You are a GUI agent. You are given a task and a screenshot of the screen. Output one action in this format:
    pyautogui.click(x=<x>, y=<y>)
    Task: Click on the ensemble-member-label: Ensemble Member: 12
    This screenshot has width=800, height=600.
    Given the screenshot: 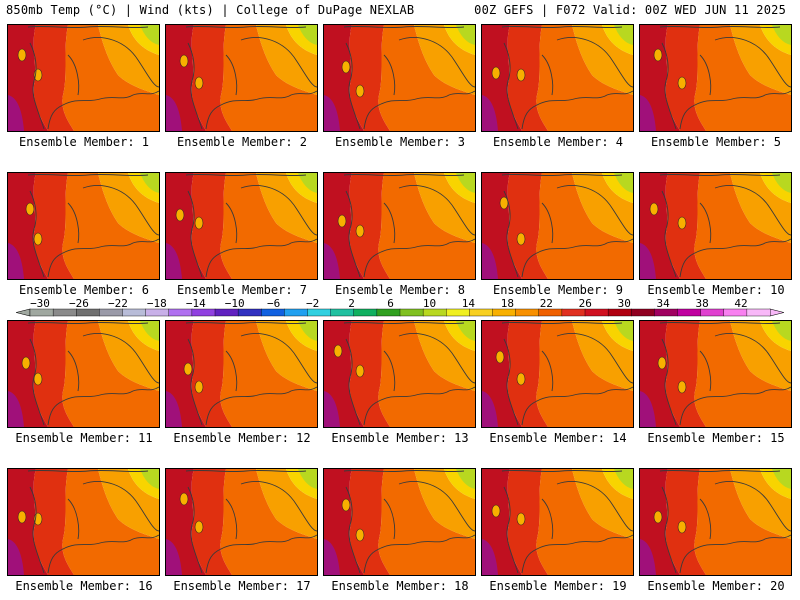 What is the action you would take?
    pyautogui.click(x=242, y=438)
    